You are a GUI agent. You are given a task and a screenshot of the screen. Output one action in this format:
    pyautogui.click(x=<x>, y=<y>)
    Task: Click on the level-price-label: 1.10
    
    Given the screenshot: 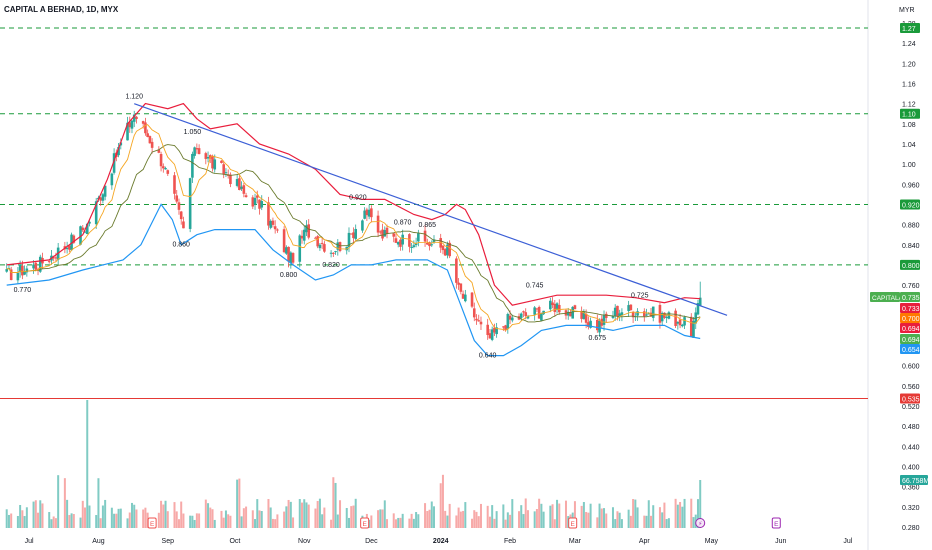 What is the action you would take?
    pyautogui.click(x=909, y=115)
    